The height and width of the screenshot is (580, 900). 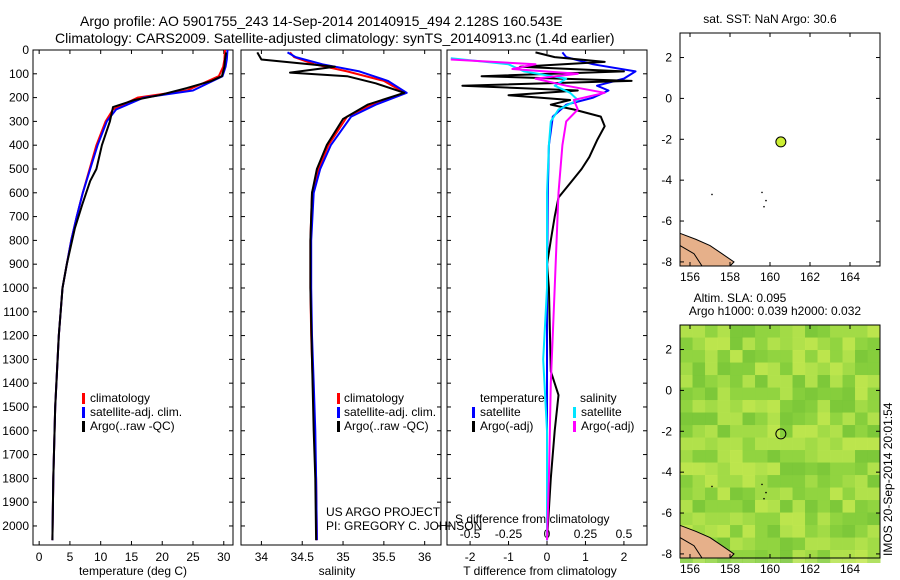 What do you see at coordinates (15, 478) in the screenshot?
I see `y-tick-label: 1800` at bounding box center [15, 478].